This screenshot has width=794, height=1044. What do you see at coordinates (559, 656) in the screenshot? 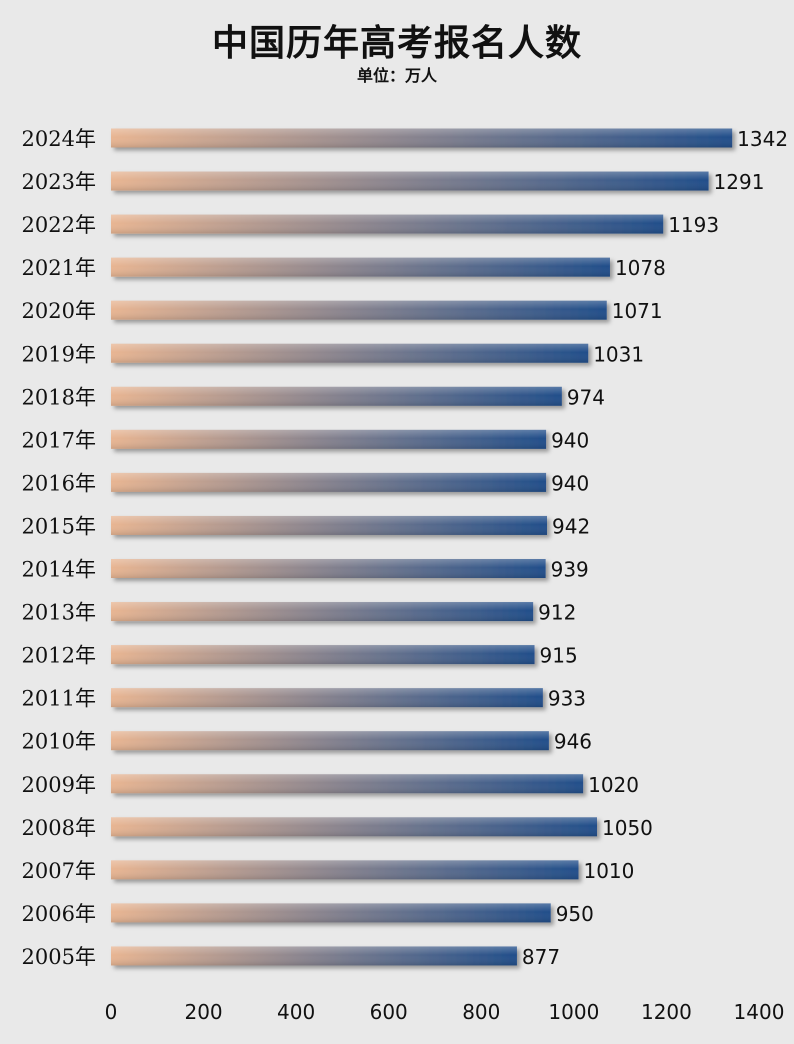
I see `value-label: 915` at bounding box center [559, 656].